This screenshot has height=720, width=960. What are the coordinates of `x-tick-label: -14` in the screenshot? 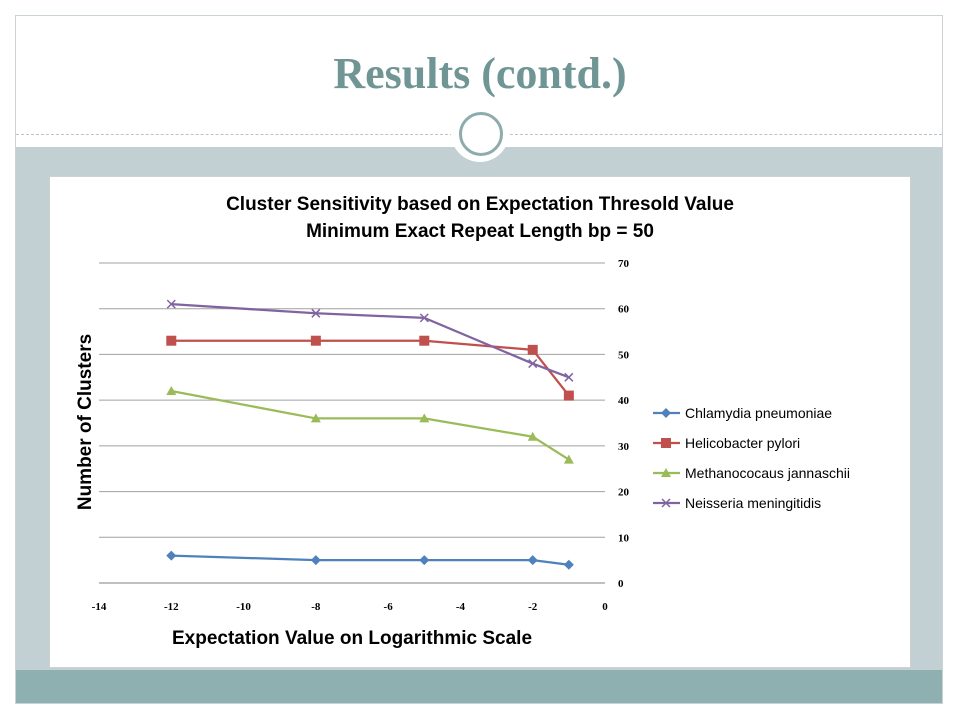 It's located at (99, 607).